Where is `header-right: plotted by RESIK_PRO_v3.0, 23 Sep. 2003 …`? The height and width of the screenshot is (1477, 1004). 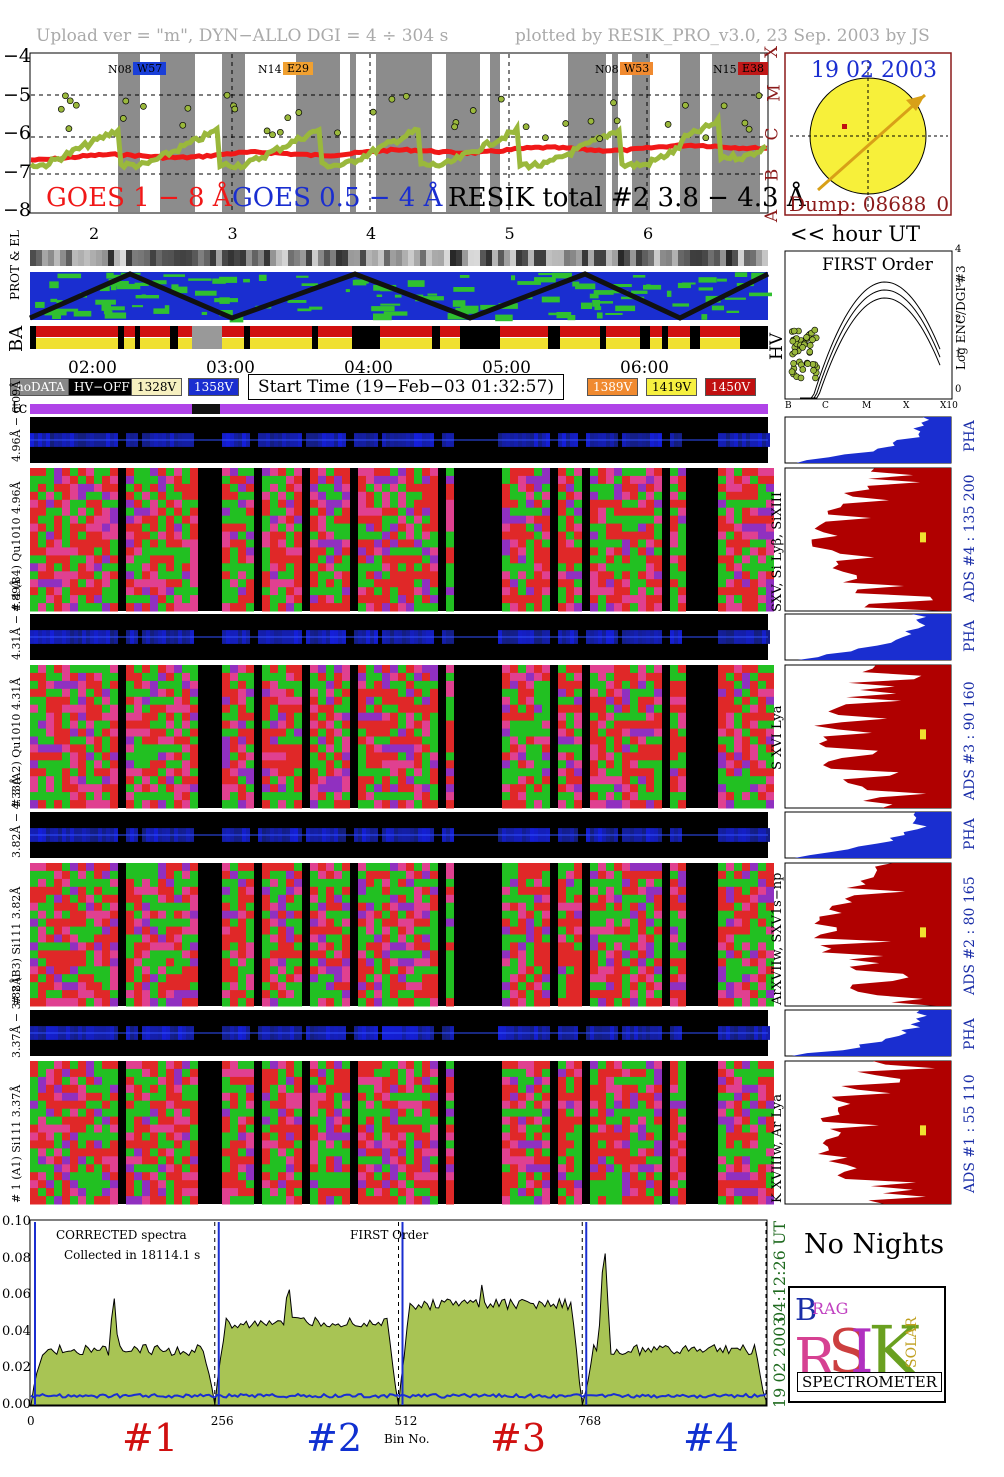
header-right: plotted by RESIK_PRO_v3.0, 23 Sep. 2003 … is located at coordinates (722, 36).